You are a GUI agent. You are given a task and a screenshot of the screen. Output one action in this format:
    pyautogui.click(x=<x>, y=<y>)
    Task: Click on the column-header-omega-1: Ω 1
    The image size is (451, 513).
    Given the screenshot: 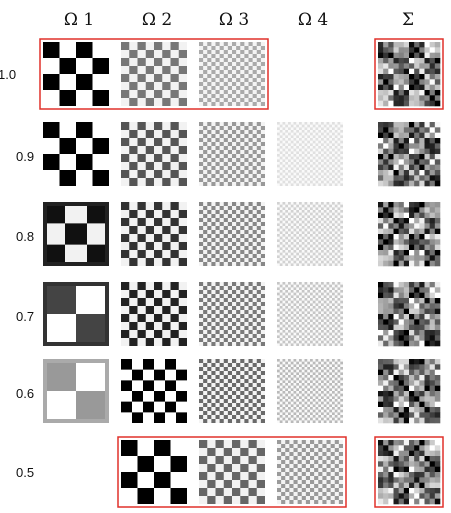 What is the action you would take?
    pyautogui.click(x=79, y=20)
    